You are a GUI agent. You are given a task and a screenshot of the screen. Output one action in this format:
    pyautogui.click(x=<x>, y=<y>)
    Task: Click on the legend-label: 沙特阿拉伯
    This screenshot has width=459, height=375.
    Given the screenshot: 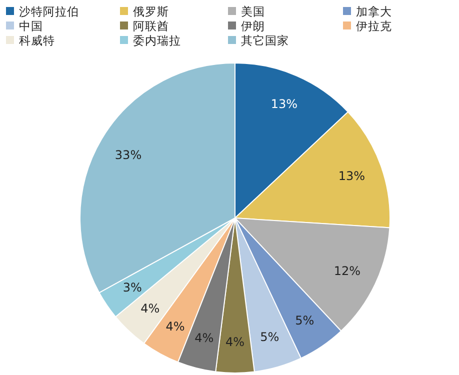 What is the action you would take?
    pyautogui.click(x=49, y=11)
    